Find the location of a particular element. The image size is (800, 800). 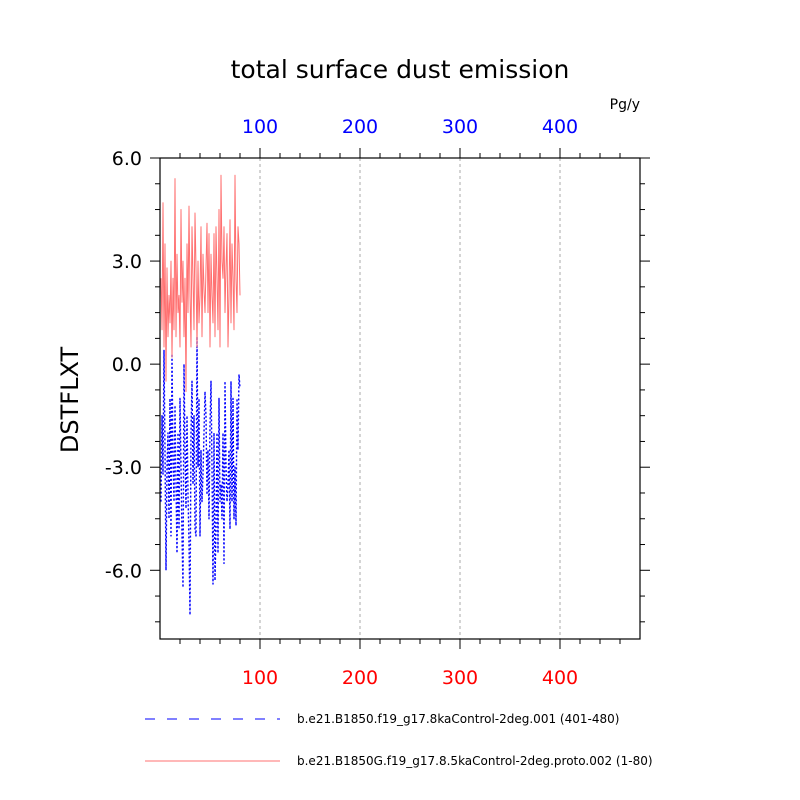

y-tick-label: -6.0 is located at coordinates (123, 571).